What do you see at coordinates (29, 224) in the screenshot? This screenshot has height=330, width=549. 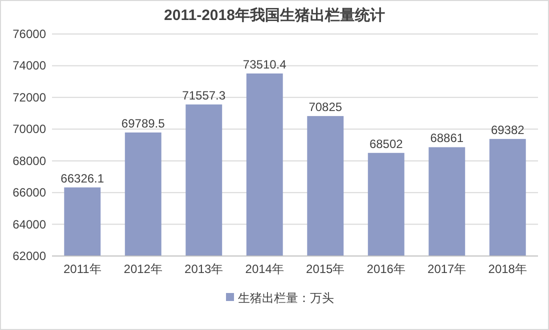 I see `y-tick-label: 64000` at bounding box center [29, 224].